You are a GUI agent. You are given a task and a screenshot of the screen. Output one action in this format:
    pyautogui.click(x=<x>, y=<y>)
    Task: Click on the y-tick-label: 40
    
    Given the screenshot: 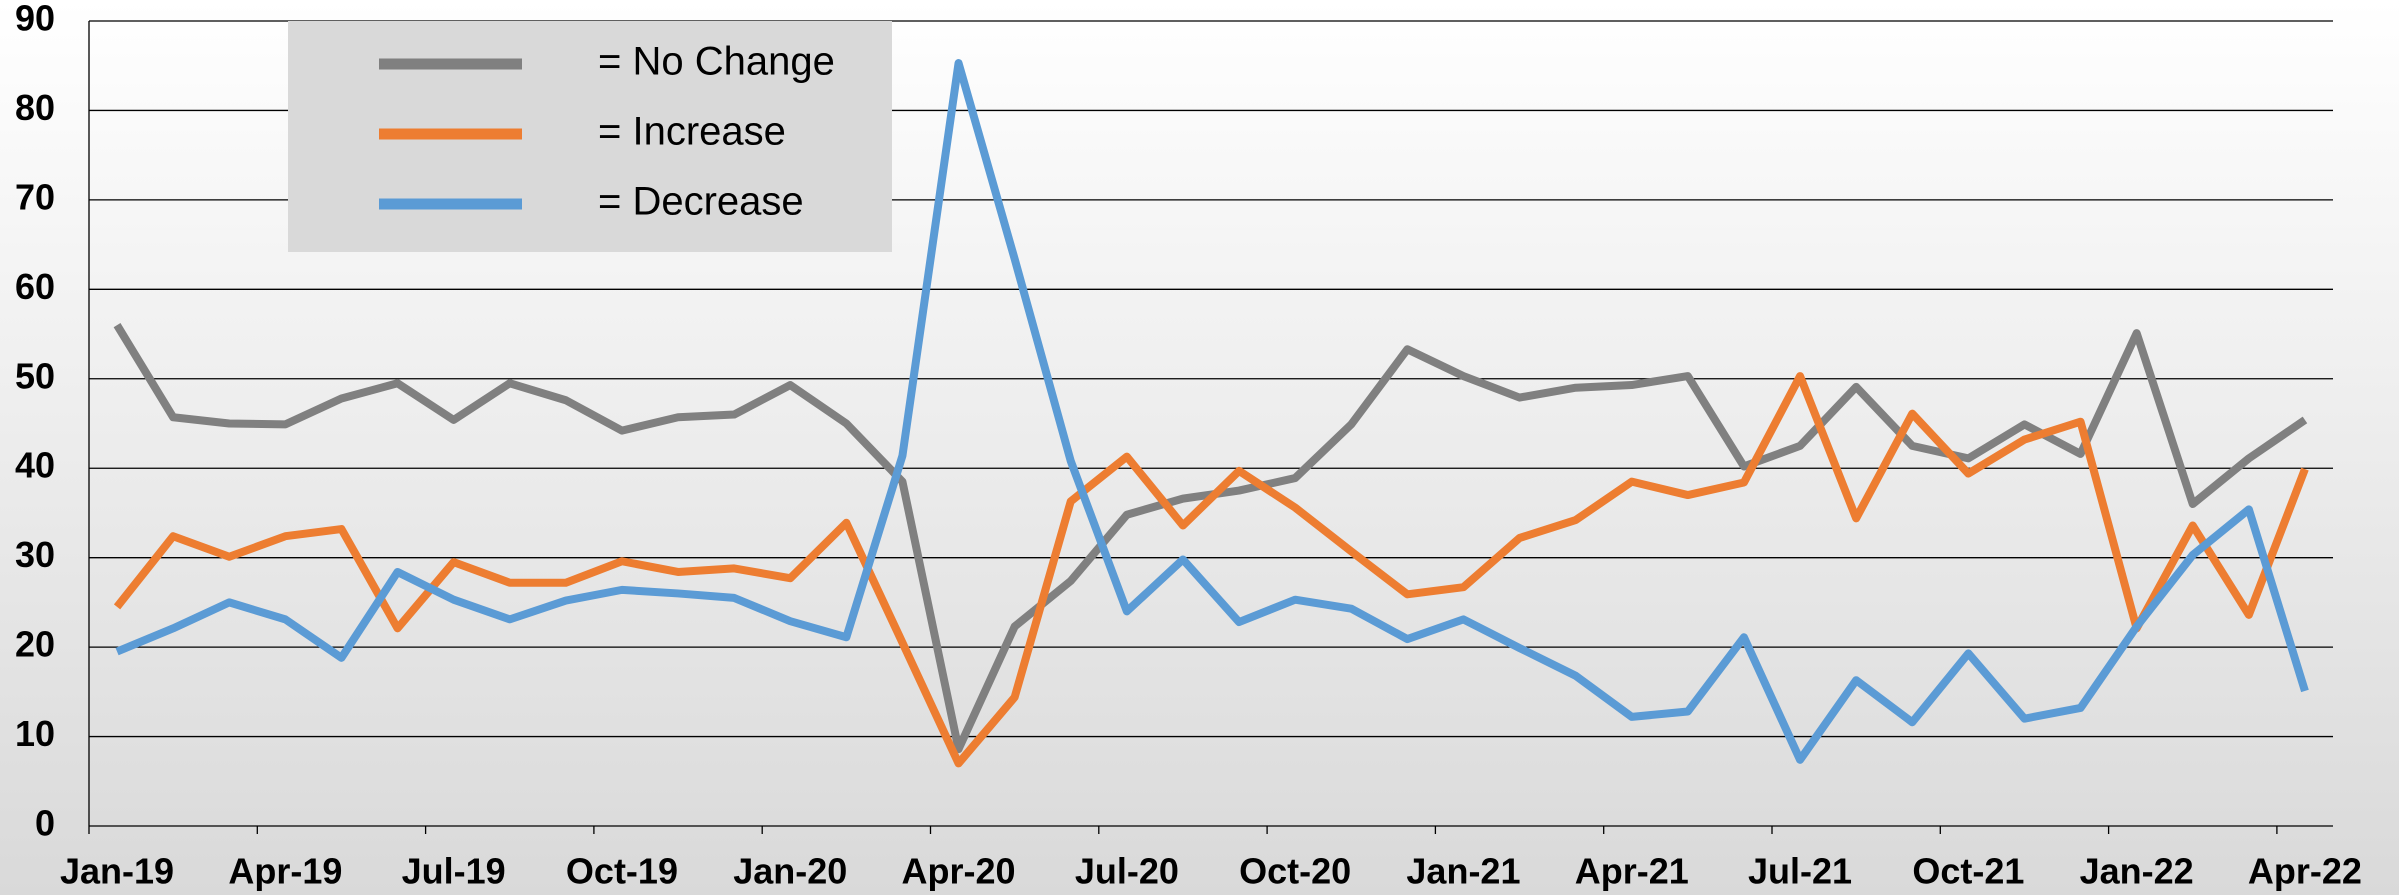 What is the action you would take?
    pyautogui.click(x=35, y=465)
    